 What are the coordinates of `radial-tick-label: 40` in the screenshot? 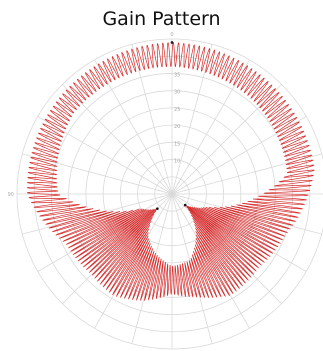 It's located at (177, 58).